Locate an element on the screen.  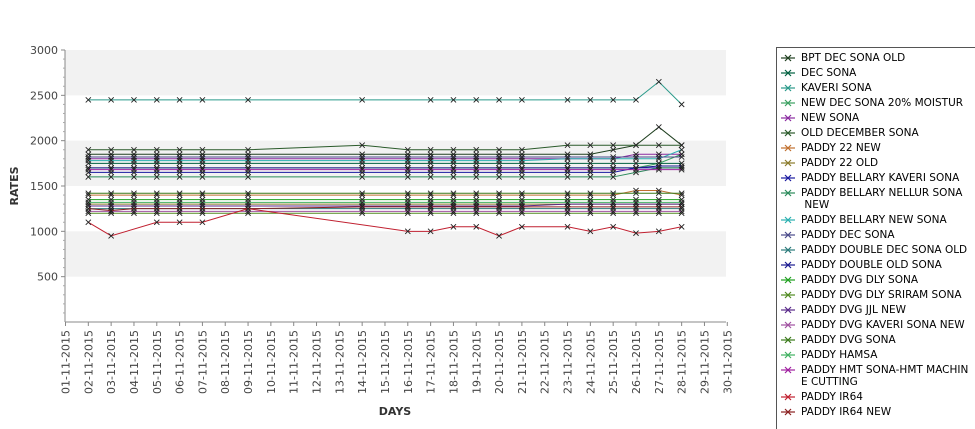
legend-label: PADDY DOUBLE OLD SONA is located at coordinates (871, 265).